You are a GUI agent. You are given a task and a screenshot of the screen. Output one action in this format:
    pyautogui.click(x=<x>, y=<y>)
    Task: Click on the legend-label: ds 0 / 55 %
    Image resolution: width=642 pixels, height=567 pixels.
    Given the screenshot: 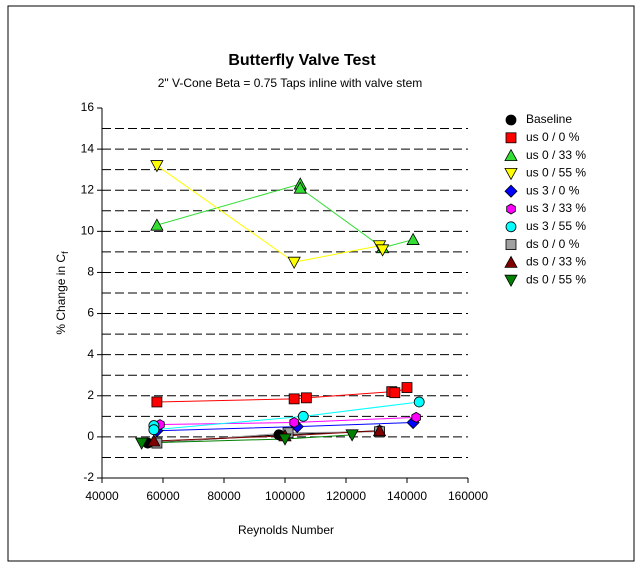 What is the action you would take?
    pyautogui.click(x=556, y=279)
    